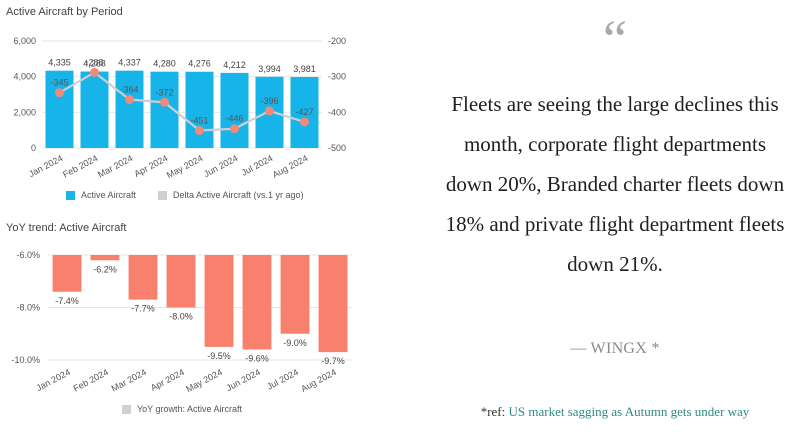 This screenshot has height=432, width=800. What do you see at coordinates (234, 119) in the screenshot?
I see `delta-value-label: -446` at bounding box center [234, 119].